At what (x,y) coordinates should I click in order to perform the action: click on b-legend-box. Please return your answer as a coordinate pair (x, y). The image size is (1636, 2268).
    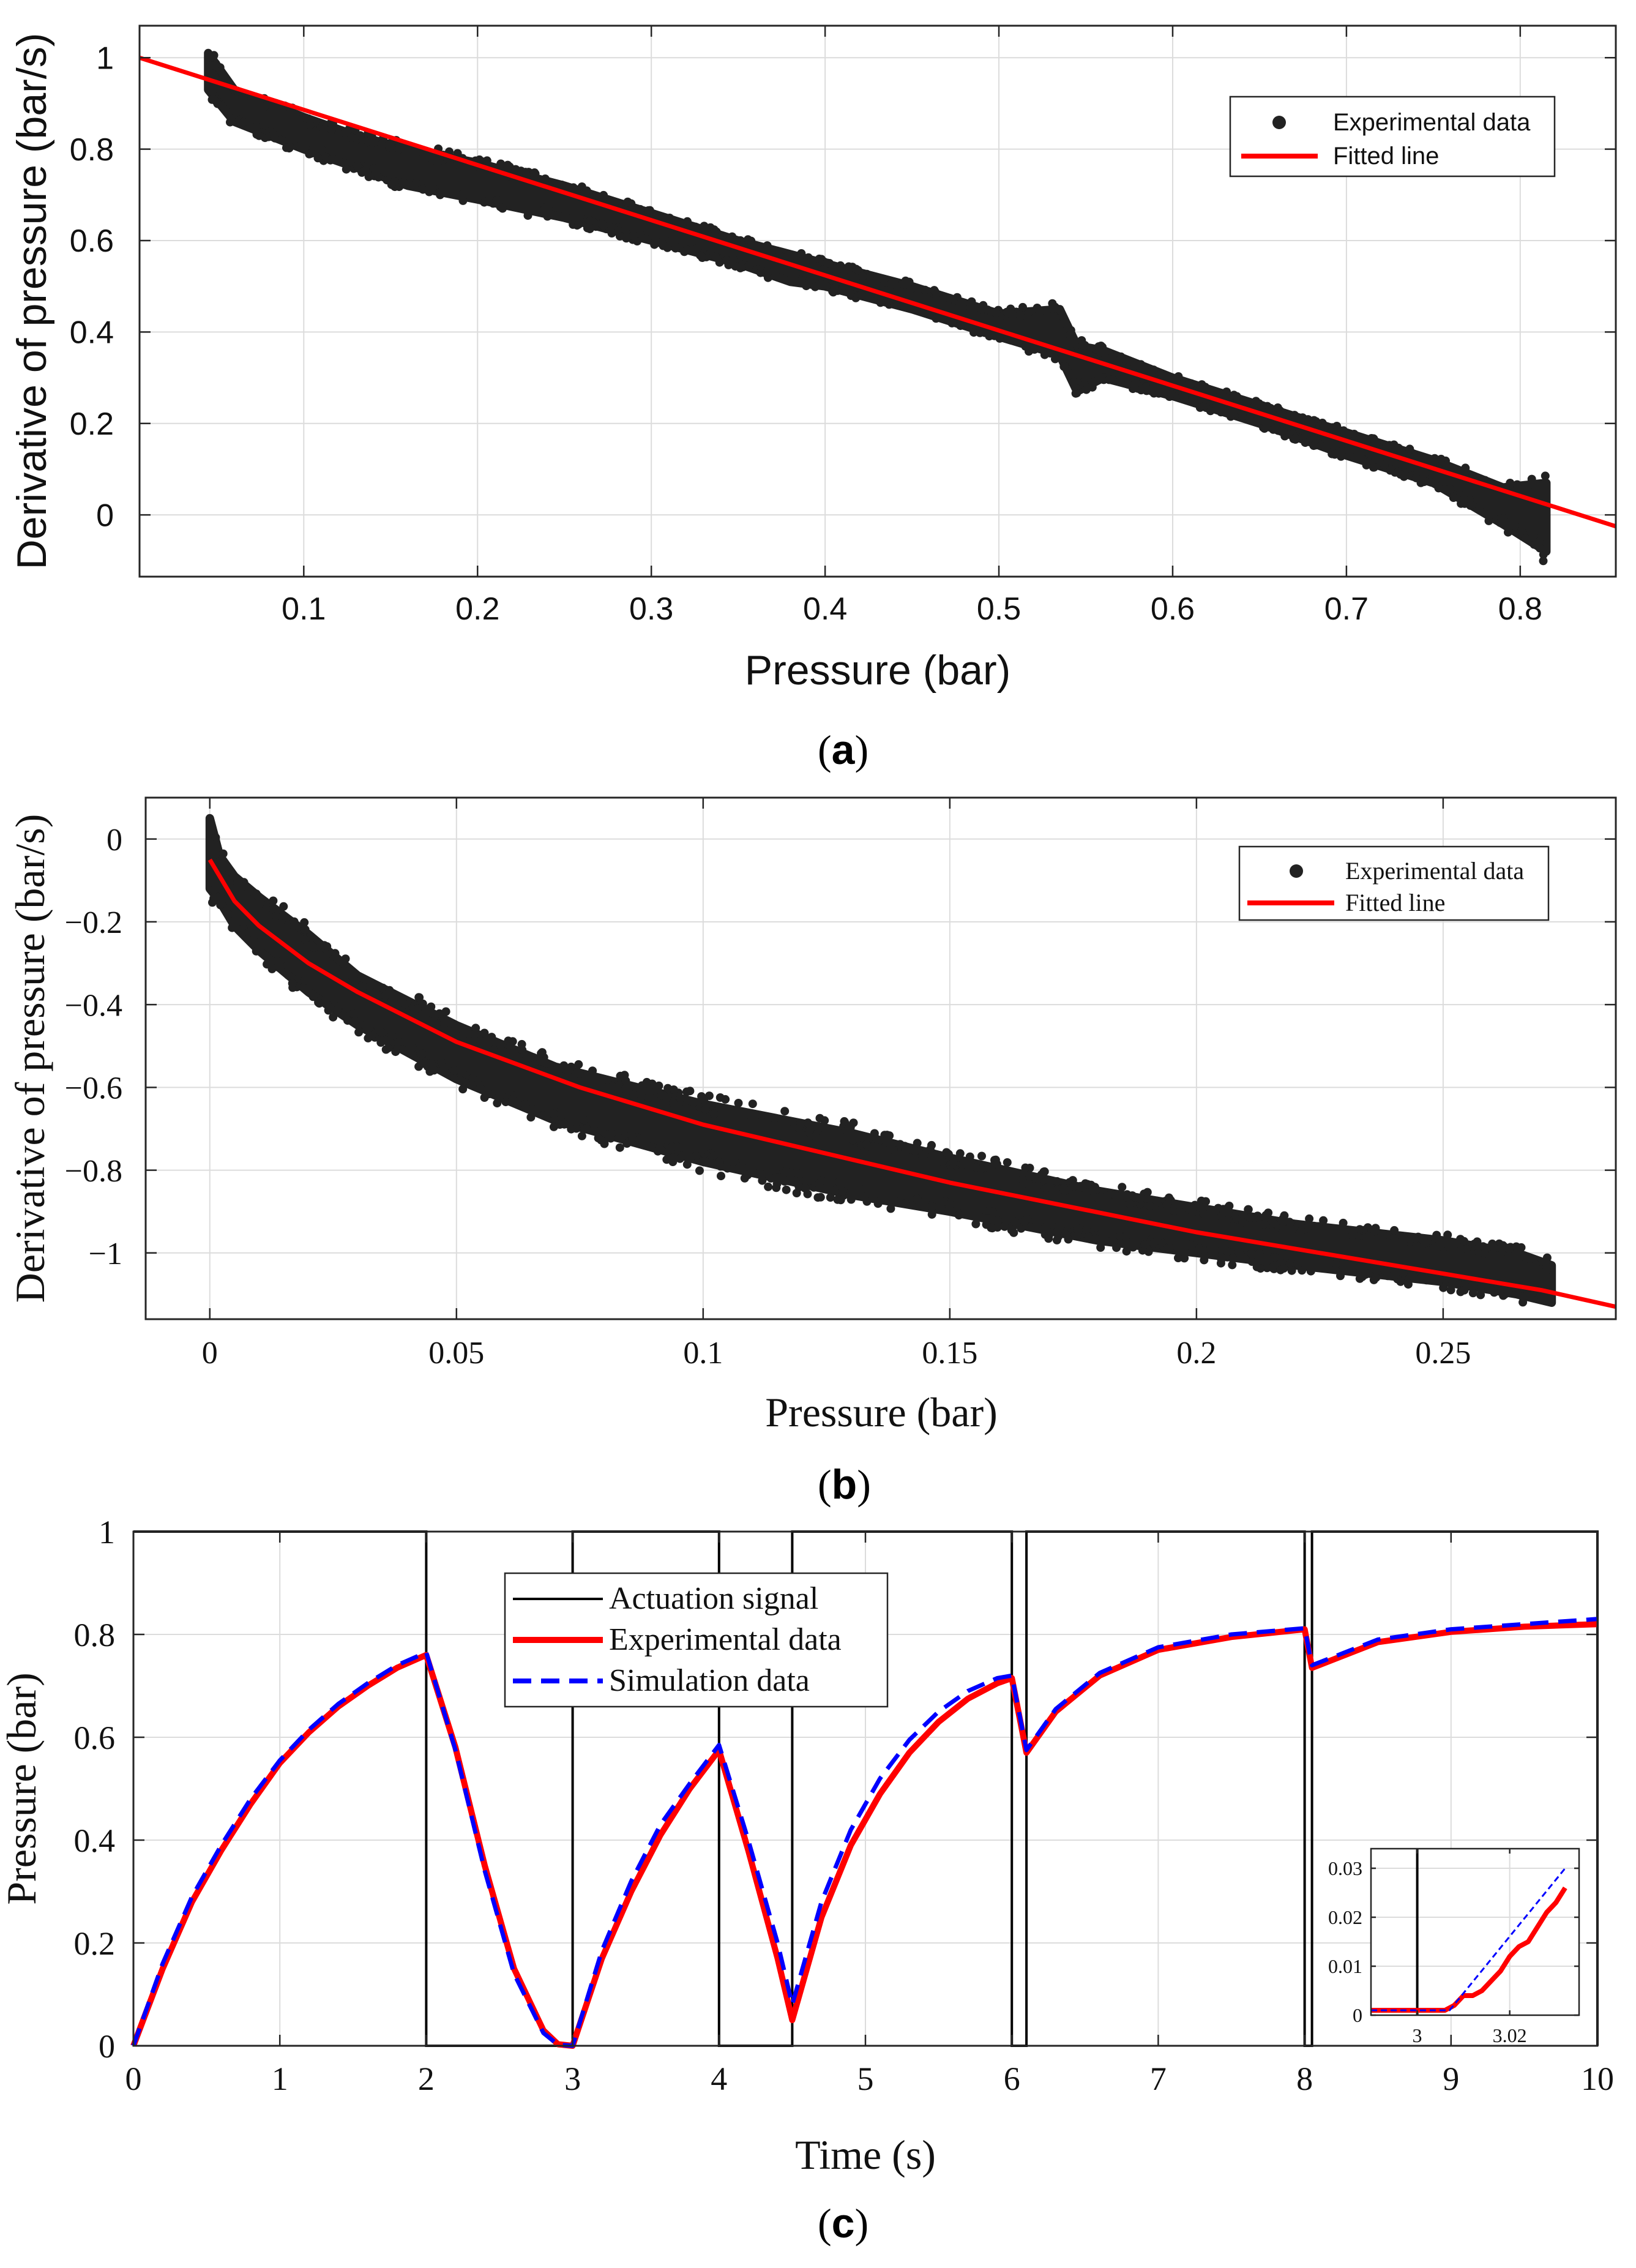
    Looking at the image, I should click on (1394, 883).